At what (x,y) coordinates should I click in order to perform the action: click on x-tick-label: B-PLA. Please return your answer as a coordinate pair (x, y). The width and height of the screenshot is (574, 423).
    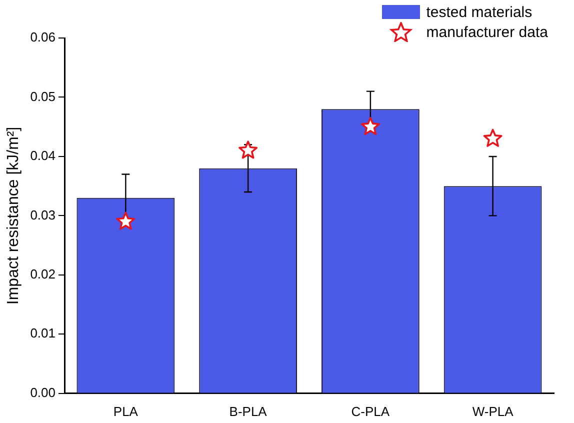
    Looking at the image, I should click on (248, 411).